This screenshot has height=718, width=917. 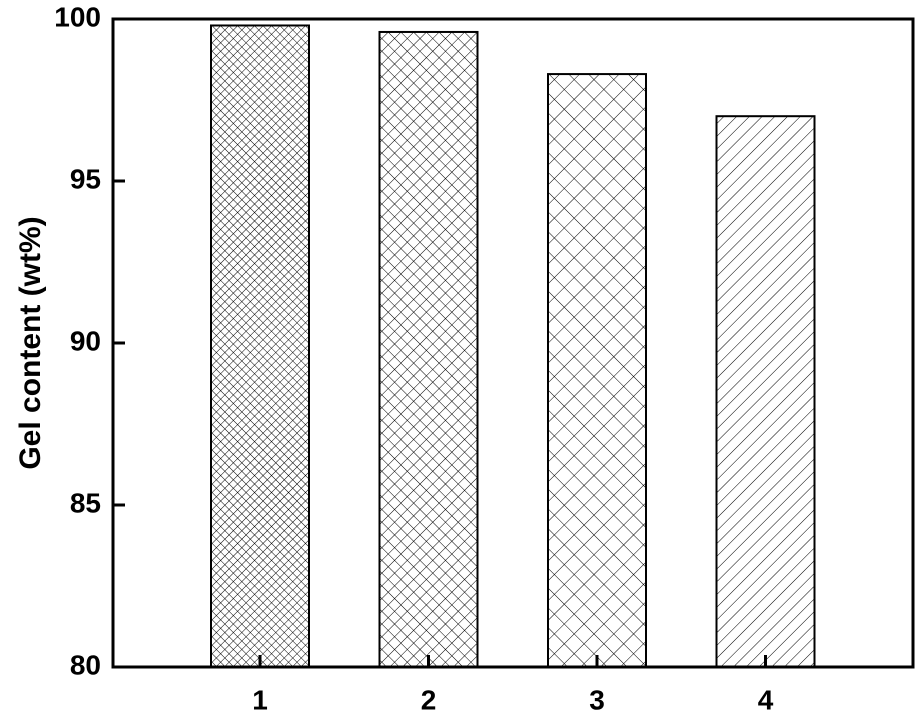 What do you see at coordinates (85, 340) in the screenshot?
I see `y-tick-label: 90` at bounding box center [85, 340].